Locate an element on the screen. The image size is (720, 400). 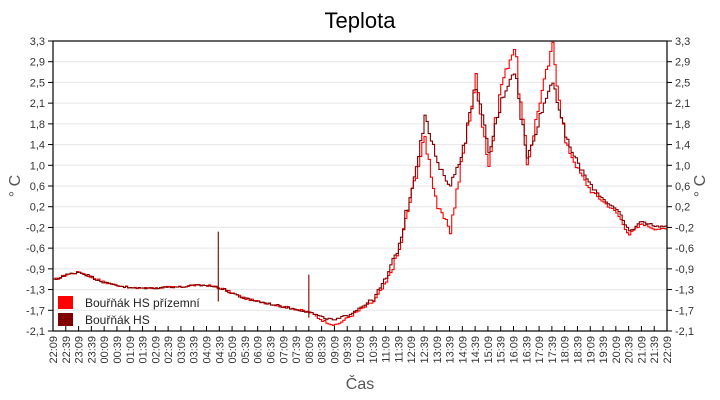
y-tick-label: 0,6 is located at coordinates (37, 187).